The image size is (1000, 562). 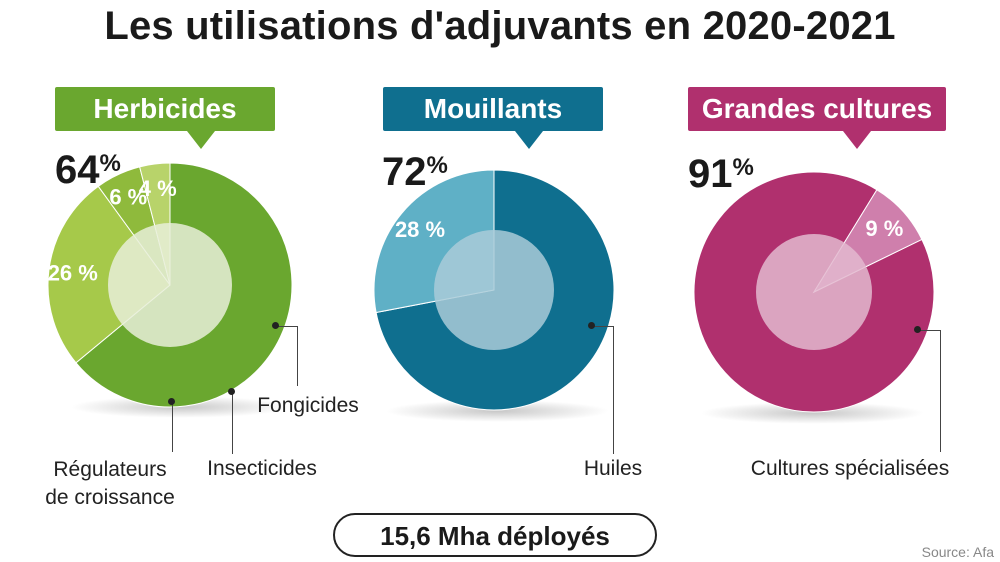 What do you see at coordinates (884, 228) in the screenshot?
I see `slice-label-cultures-sp-cialis-es: 9 %` at bounding box center [884, 228].